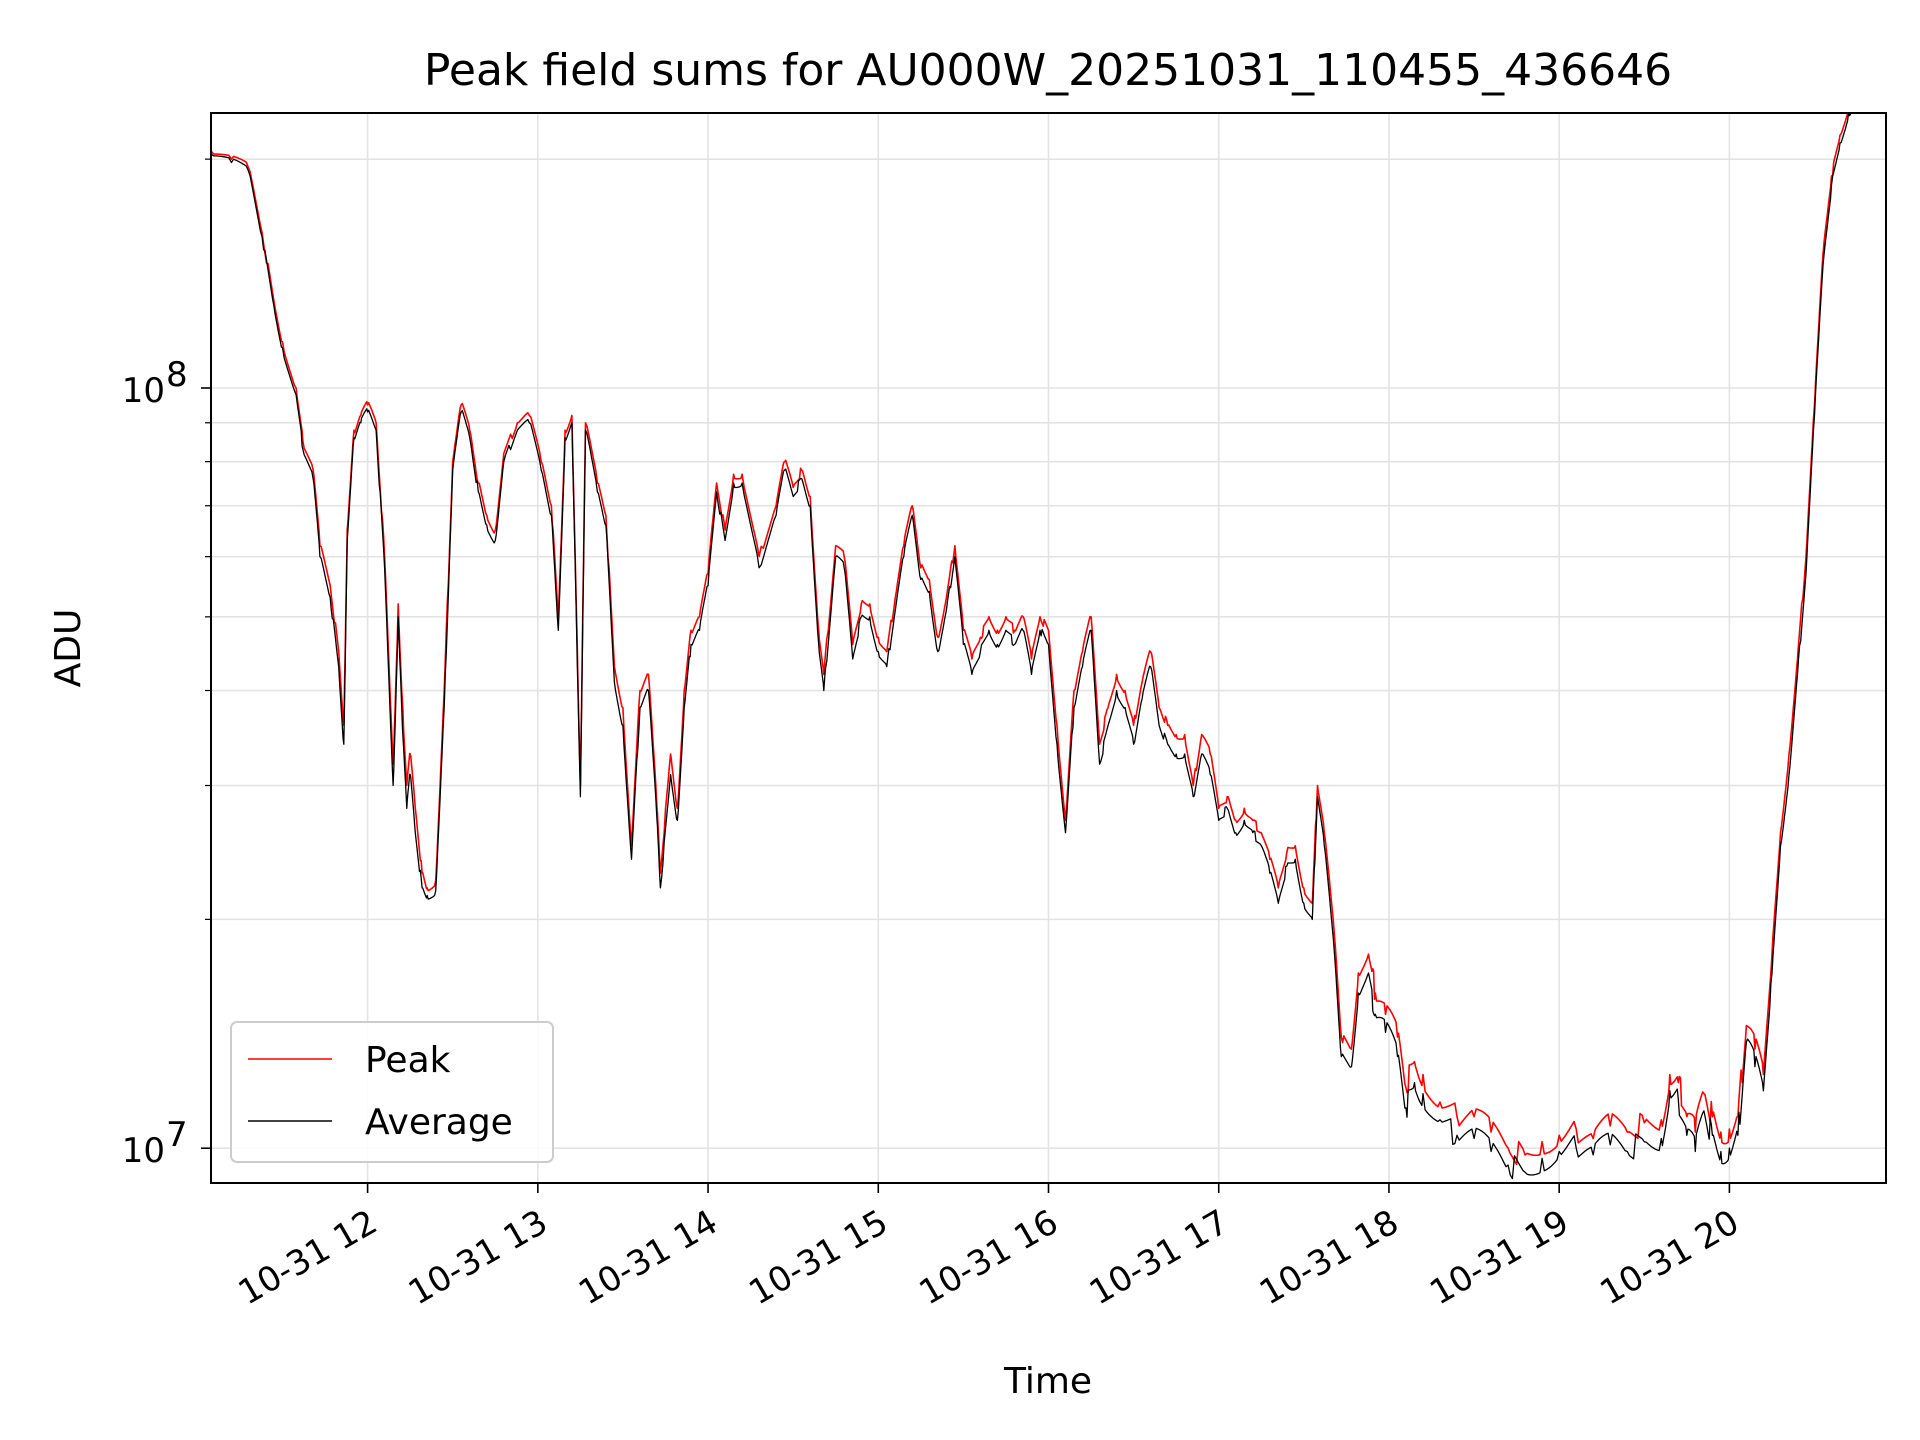  Describe the element at coordinates (177, 375) in the screenshot. I see `y-tick-label-exponent: 8` at that location.